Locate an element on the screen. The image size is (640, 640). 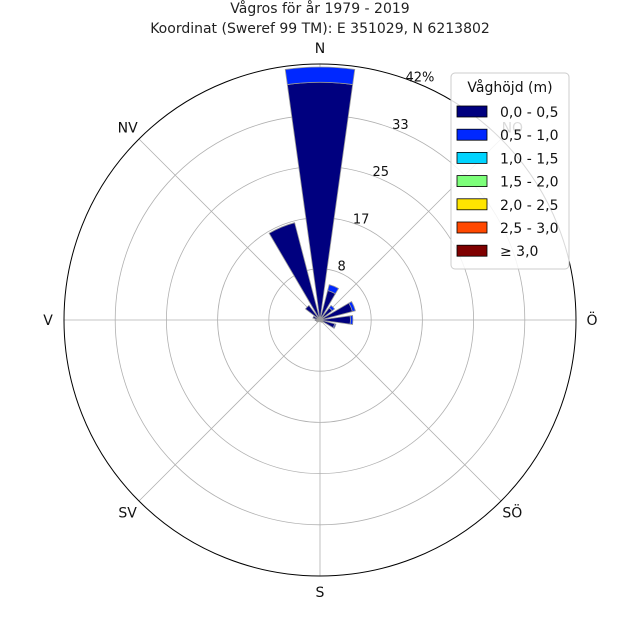
legend-label-0: 0,0 - 0,5 is located at coordinates (529, 113).